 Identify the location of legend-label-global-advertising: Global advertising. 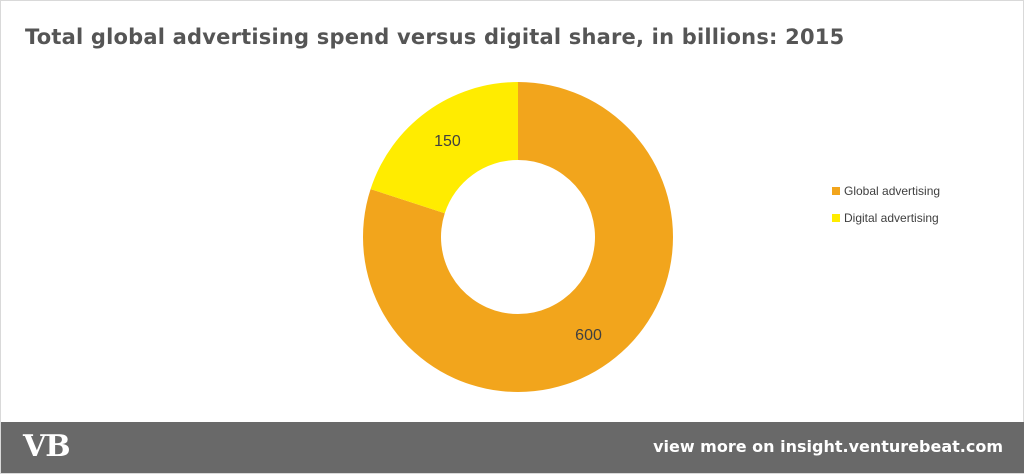
(892, 191).